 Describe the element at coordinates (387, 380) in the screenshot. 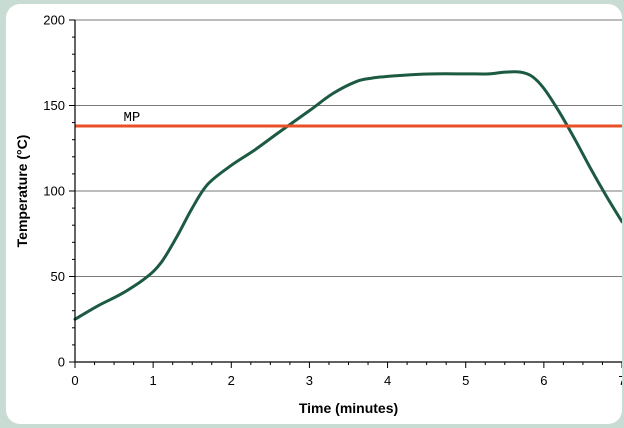

I see `x-tick-label-4: 4` at that location.